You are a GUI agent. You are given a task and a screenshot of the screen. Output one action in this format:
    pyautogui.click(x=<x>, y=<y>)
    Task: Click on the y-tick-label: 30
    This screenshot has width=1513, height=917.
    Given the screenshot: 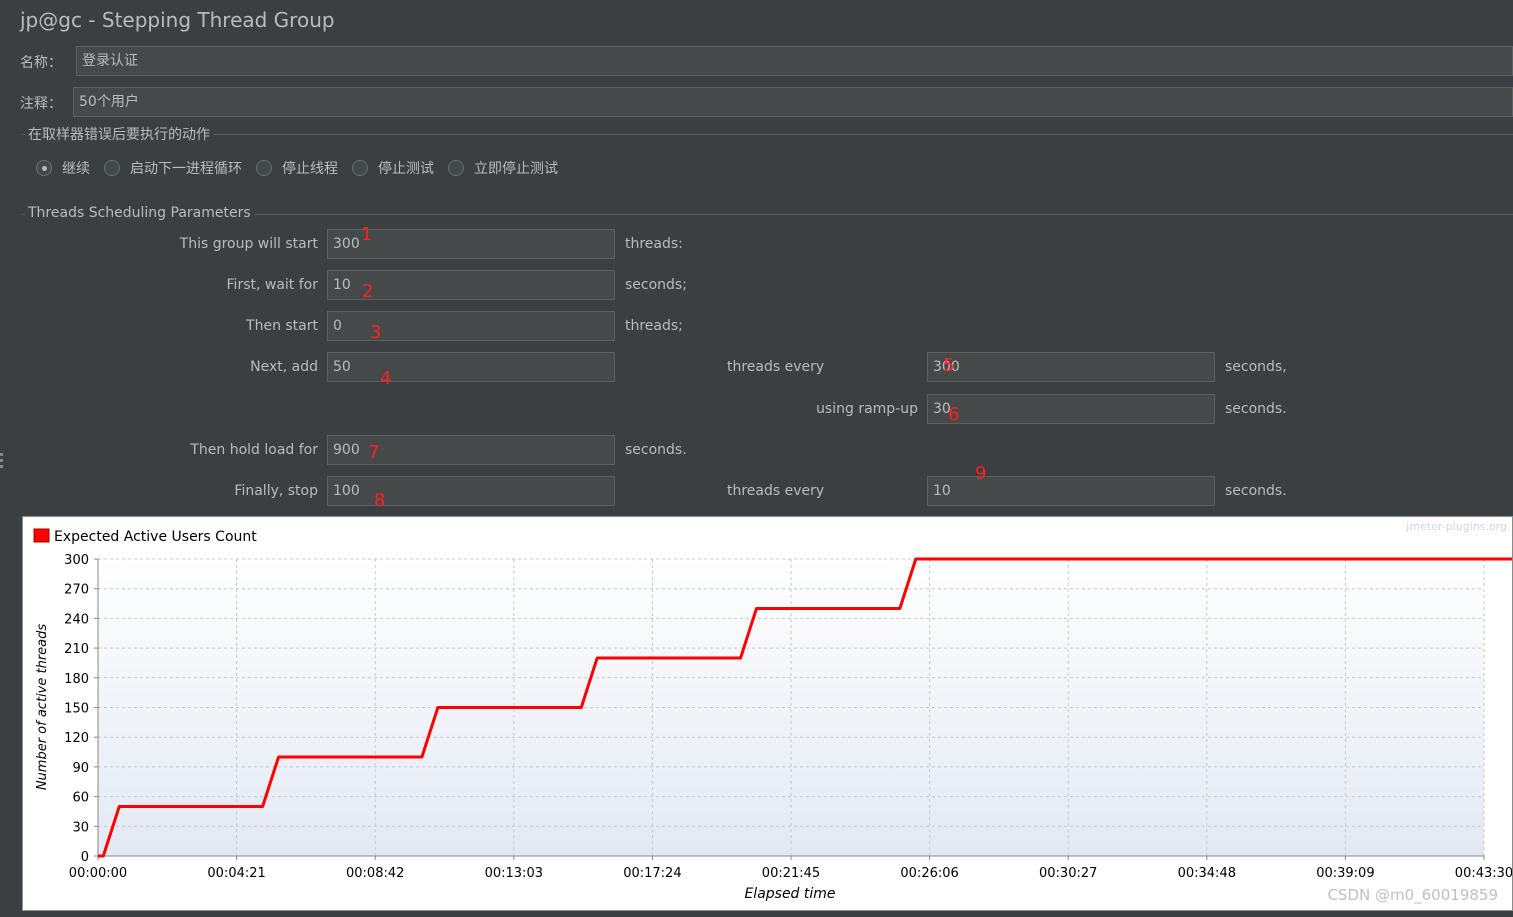 What is the action you would take?
    pyautogui.click(x=80, y=827)
    